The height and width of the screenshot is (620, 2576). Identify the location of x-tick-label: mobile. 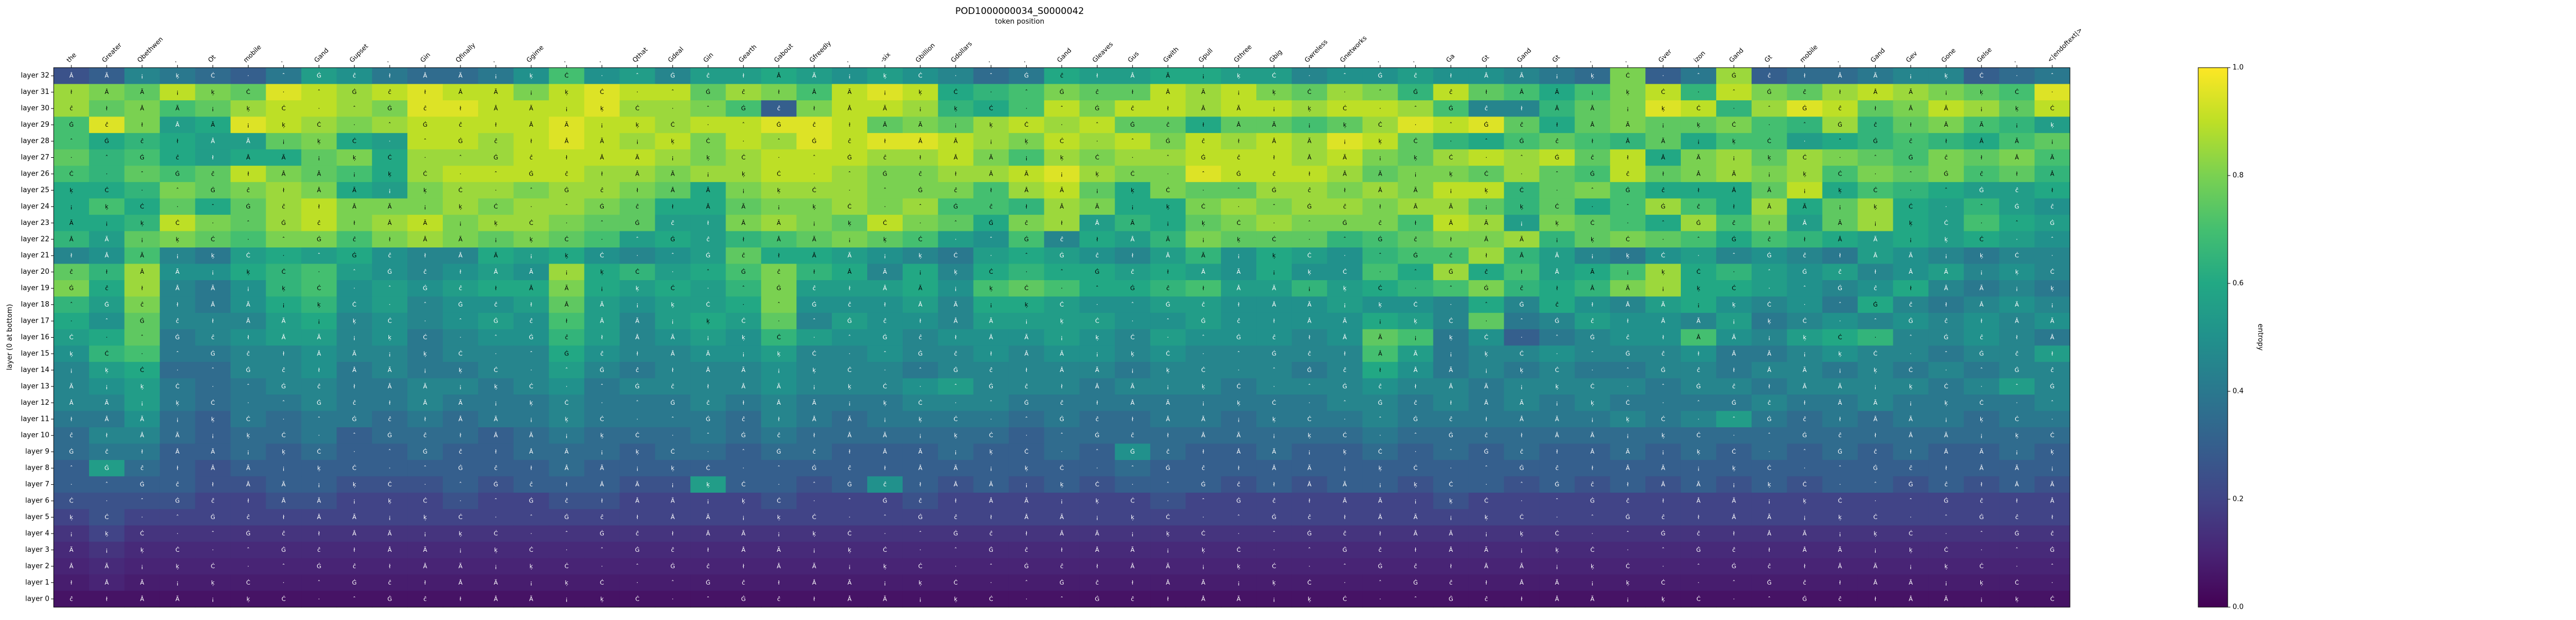
(252, 53).